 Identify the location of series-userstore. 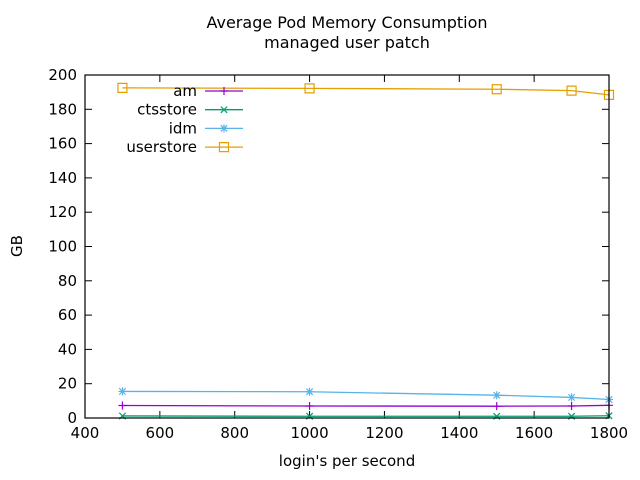
(366, 91).